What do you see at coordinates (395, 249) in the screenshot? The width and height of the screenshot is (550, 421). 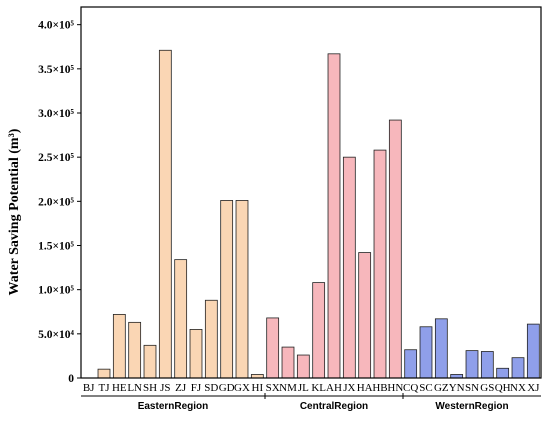 I see `bar-hn` at bounding box center [395, 249].